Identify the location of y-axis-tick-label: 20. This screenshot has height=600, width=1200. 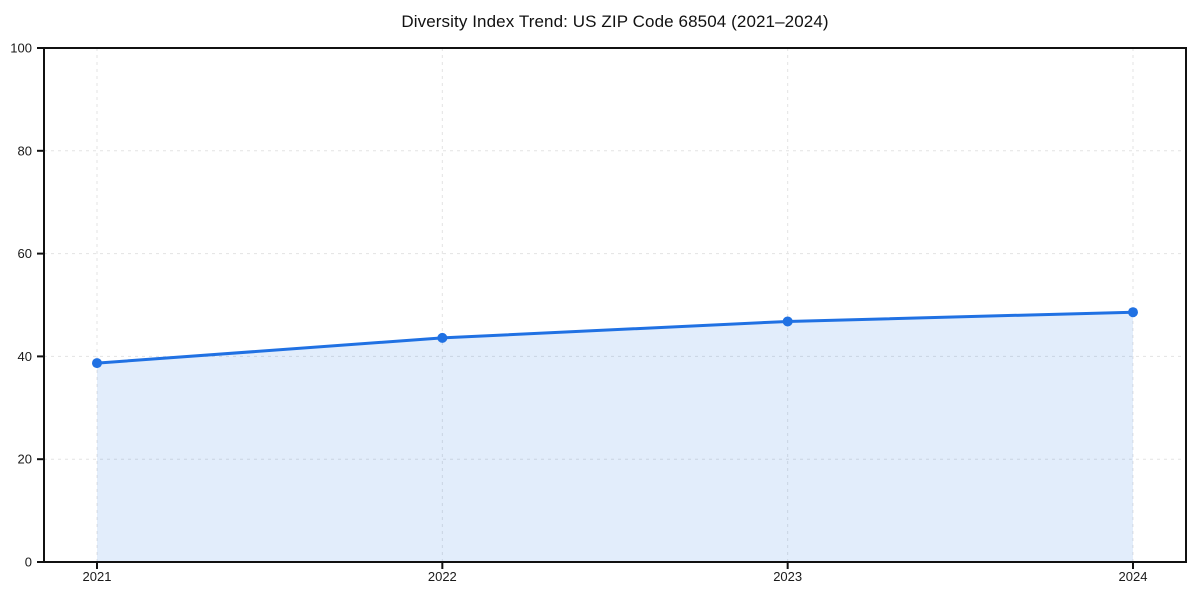
(25, 459).